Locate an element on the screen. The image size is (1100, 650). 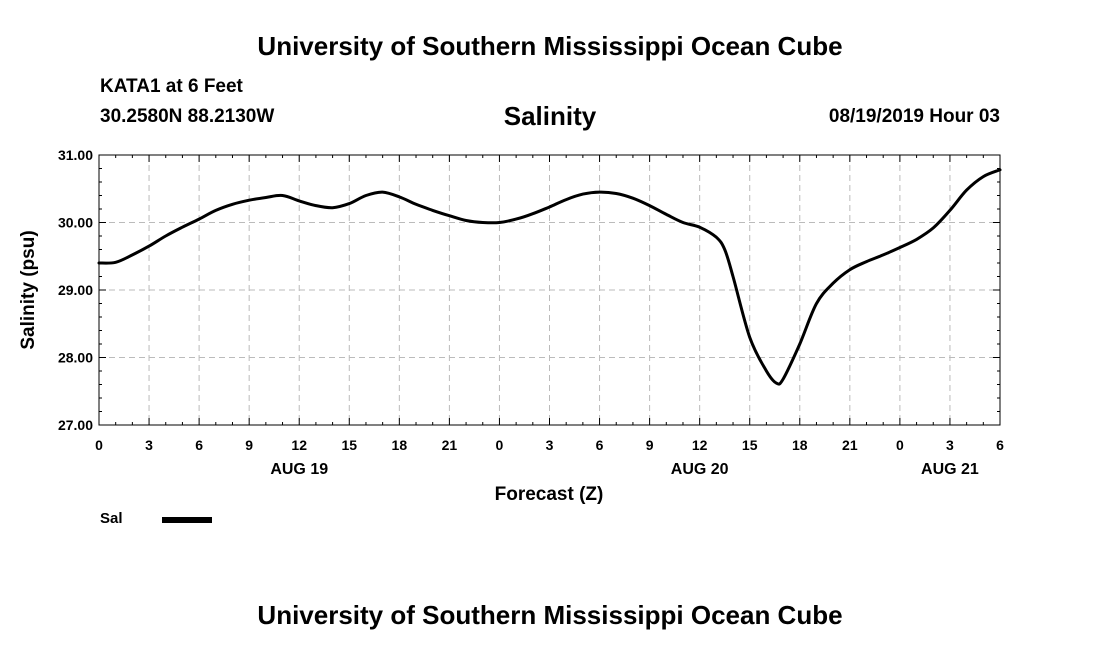
date-label: AUG 20 is located at coordinates (700, 469).